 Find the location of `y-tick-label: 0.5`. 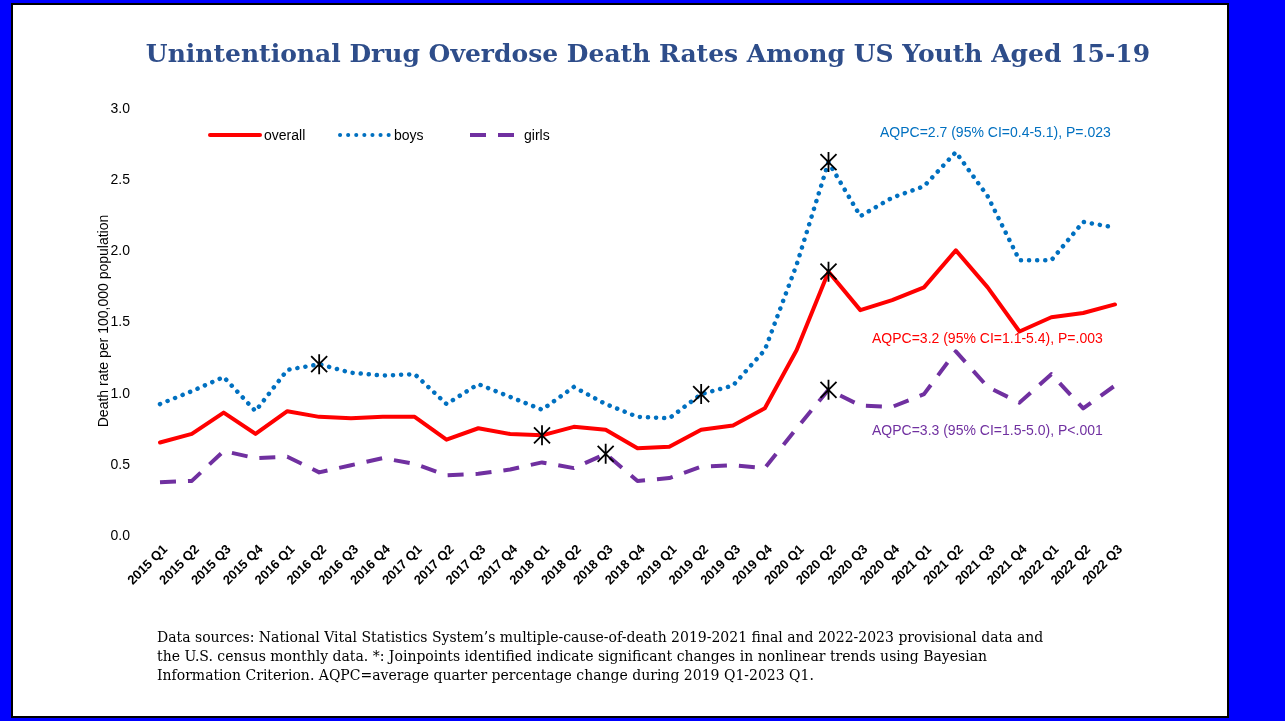

y-tick-label: 0.5 is located at coordinates (120, 463).